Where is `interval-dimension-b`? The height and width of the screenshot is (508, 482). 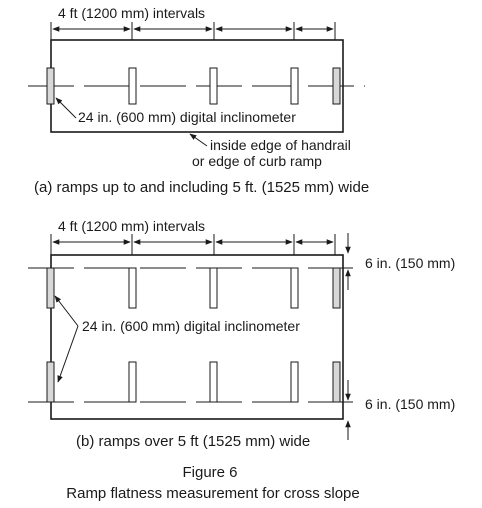
interval-dimension-b is located at coordinates (193, 244).